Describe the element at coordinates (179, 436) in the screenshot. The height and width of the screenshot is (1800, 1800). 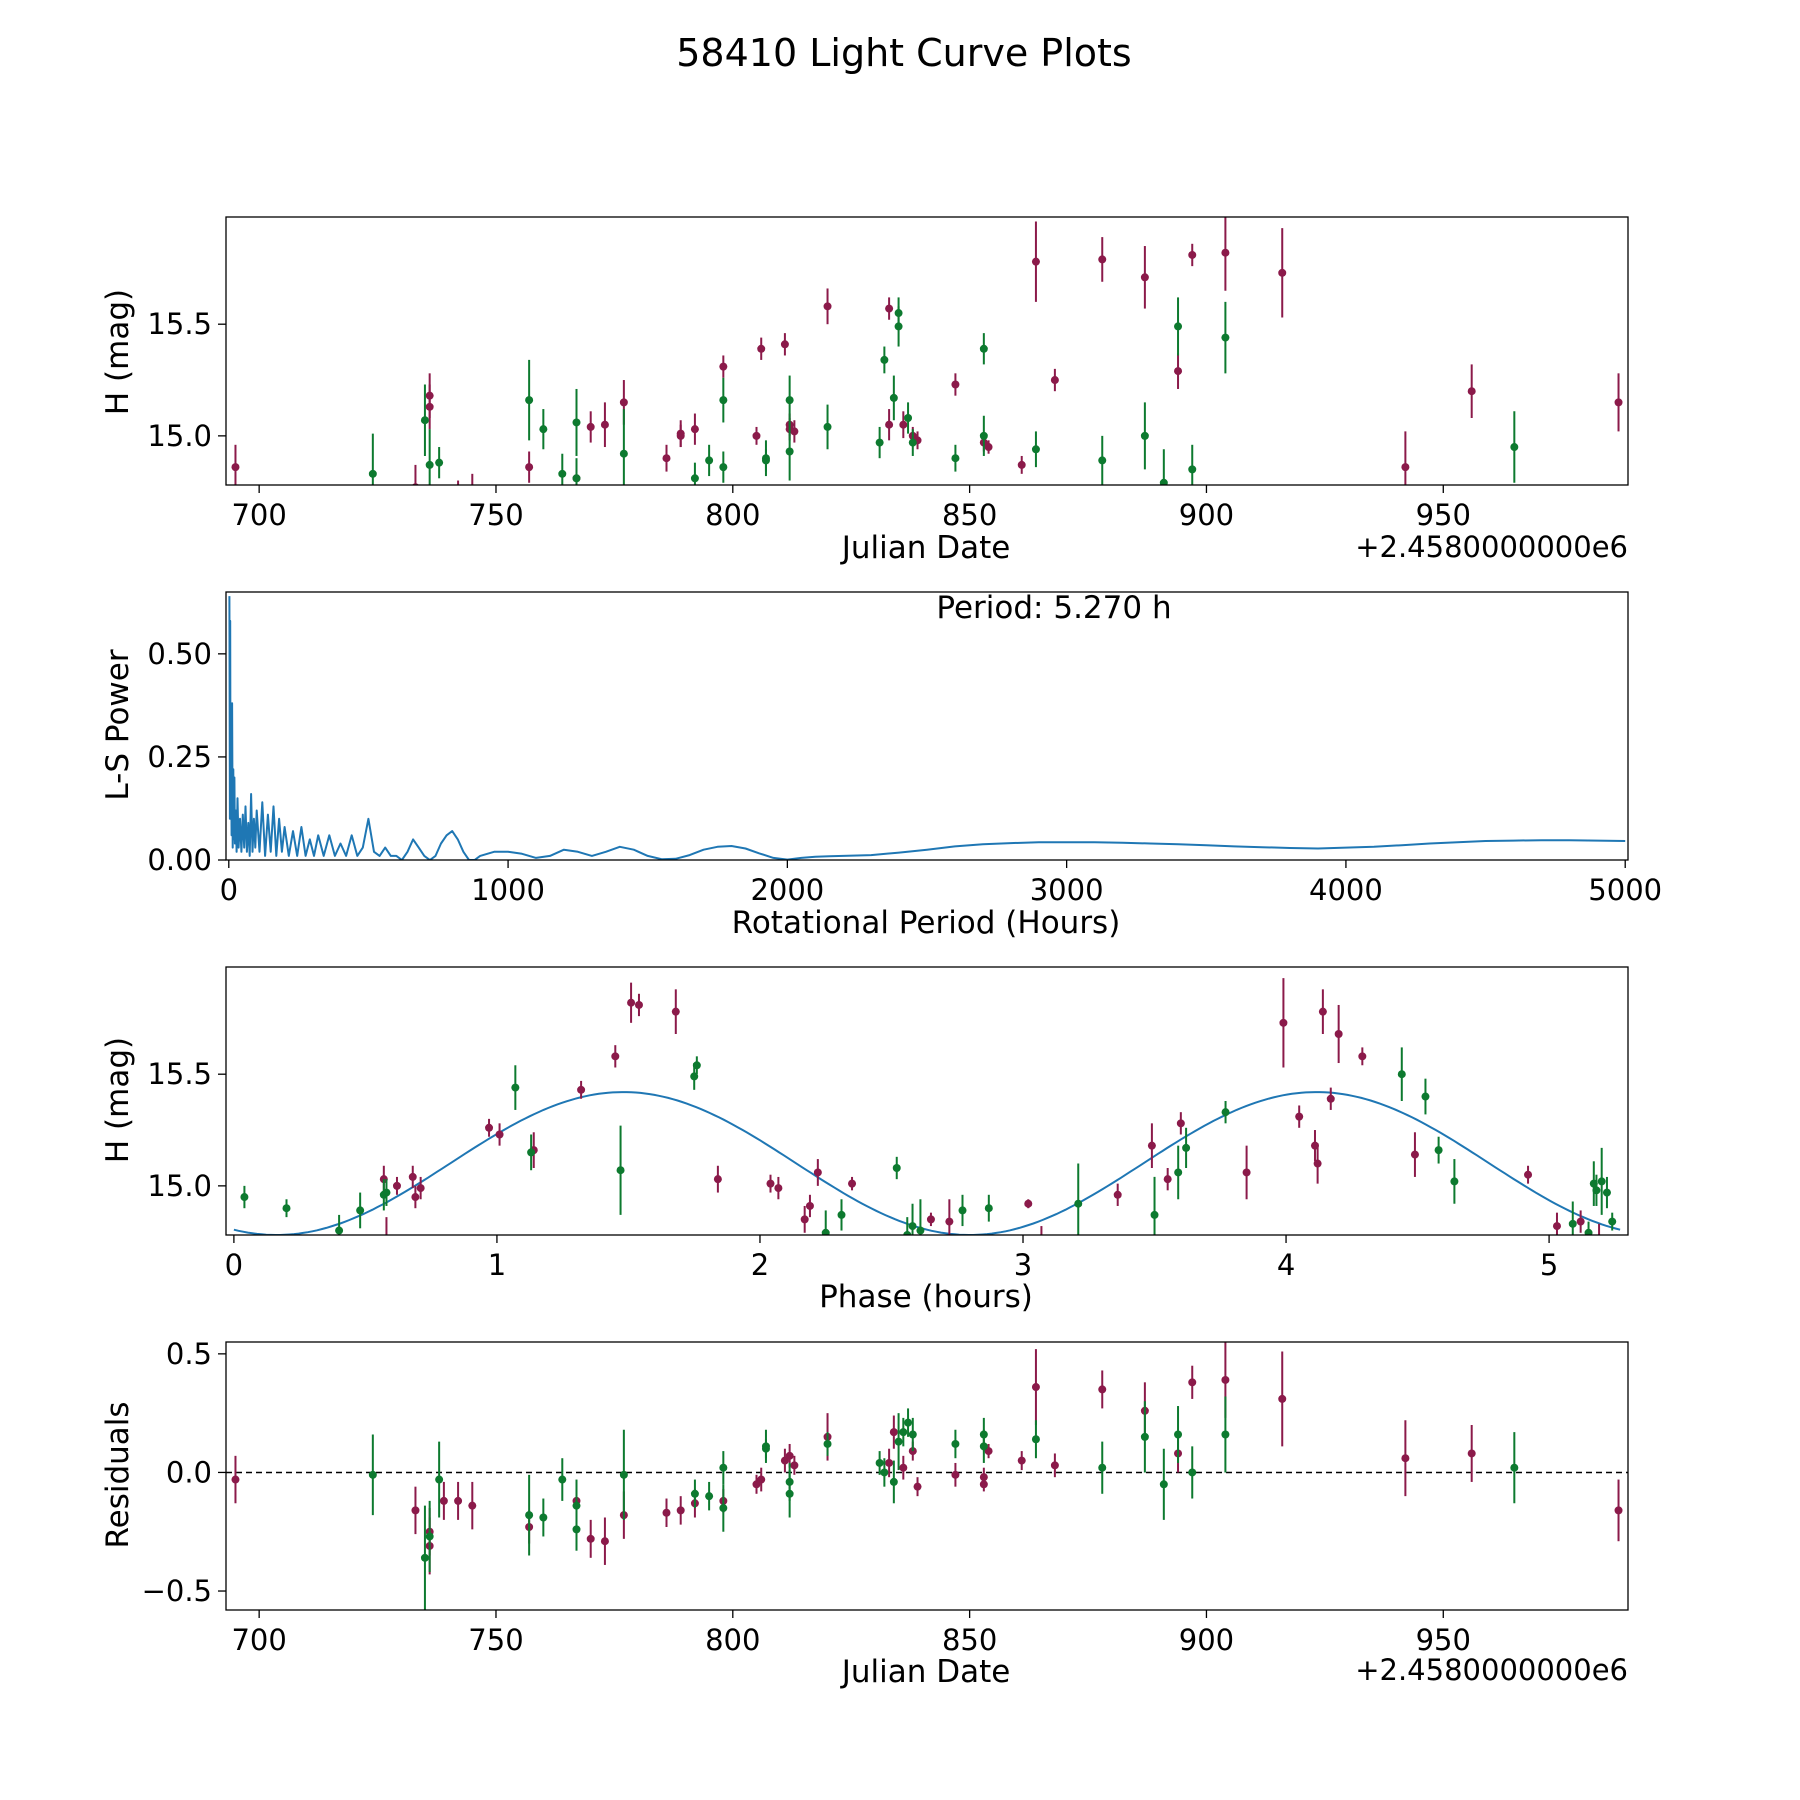
I see `y-tick-label: 15.0` at that location.